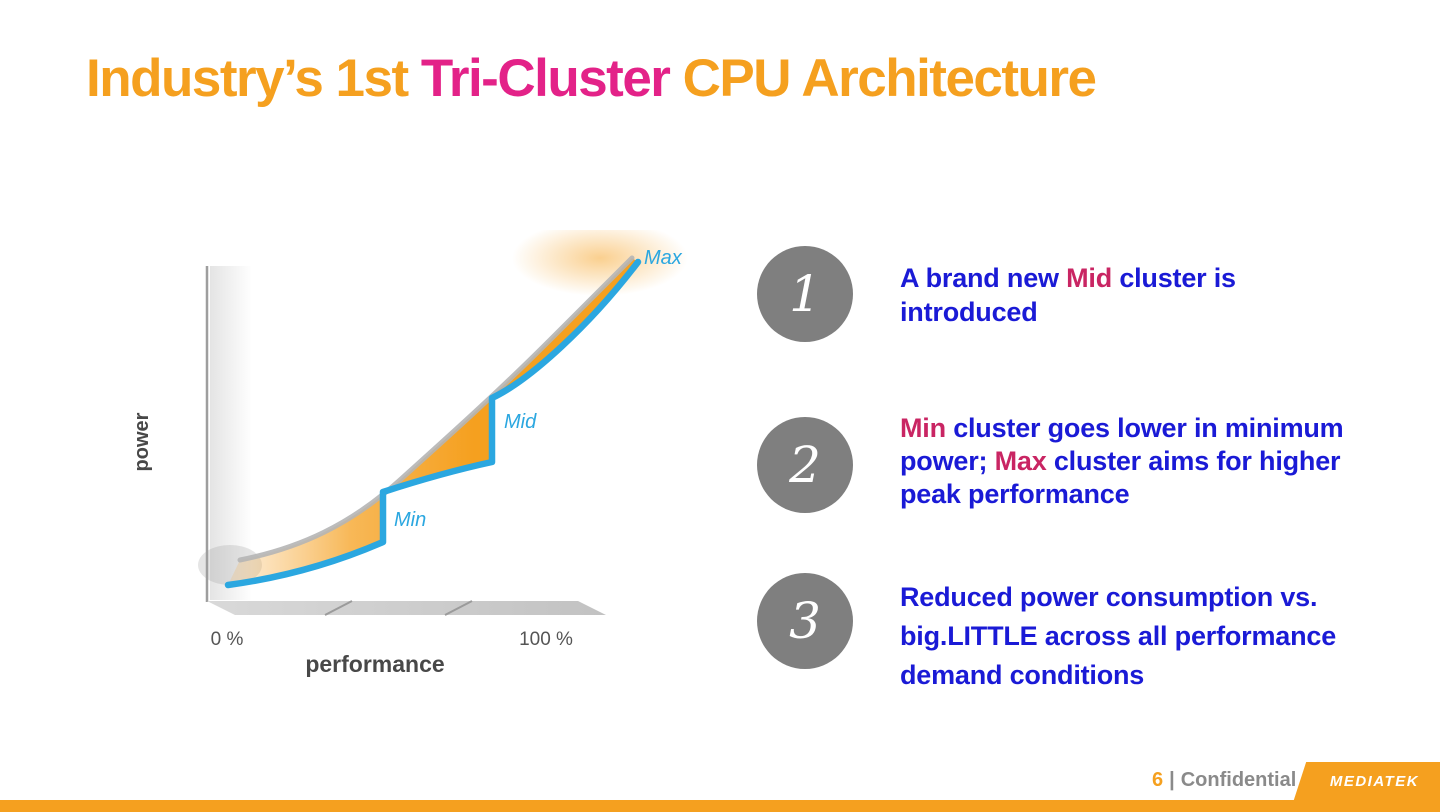  I want to click on footer-note: 6 | Confidential, so click(1224, 780).